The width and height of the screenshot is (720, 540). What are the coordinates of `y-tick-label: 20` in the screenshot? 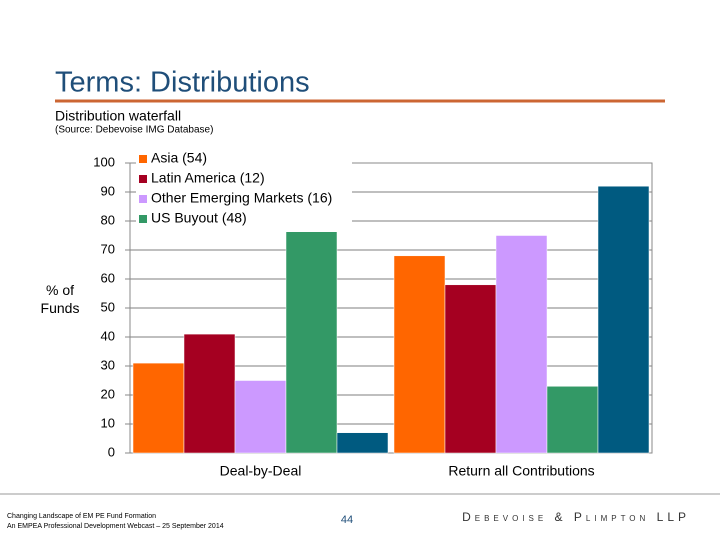 It's located at (108, 393).